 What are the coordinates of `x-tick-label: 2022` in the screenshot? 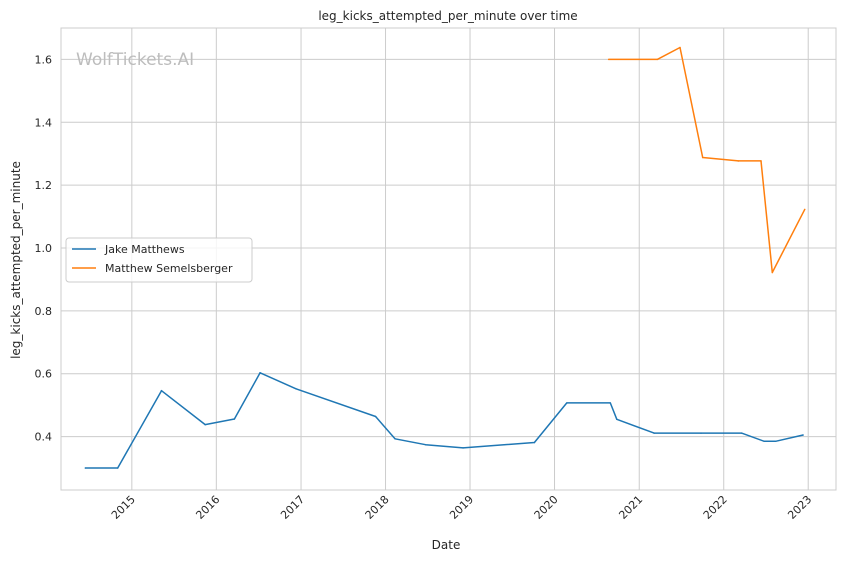 It's located at (715, 507).